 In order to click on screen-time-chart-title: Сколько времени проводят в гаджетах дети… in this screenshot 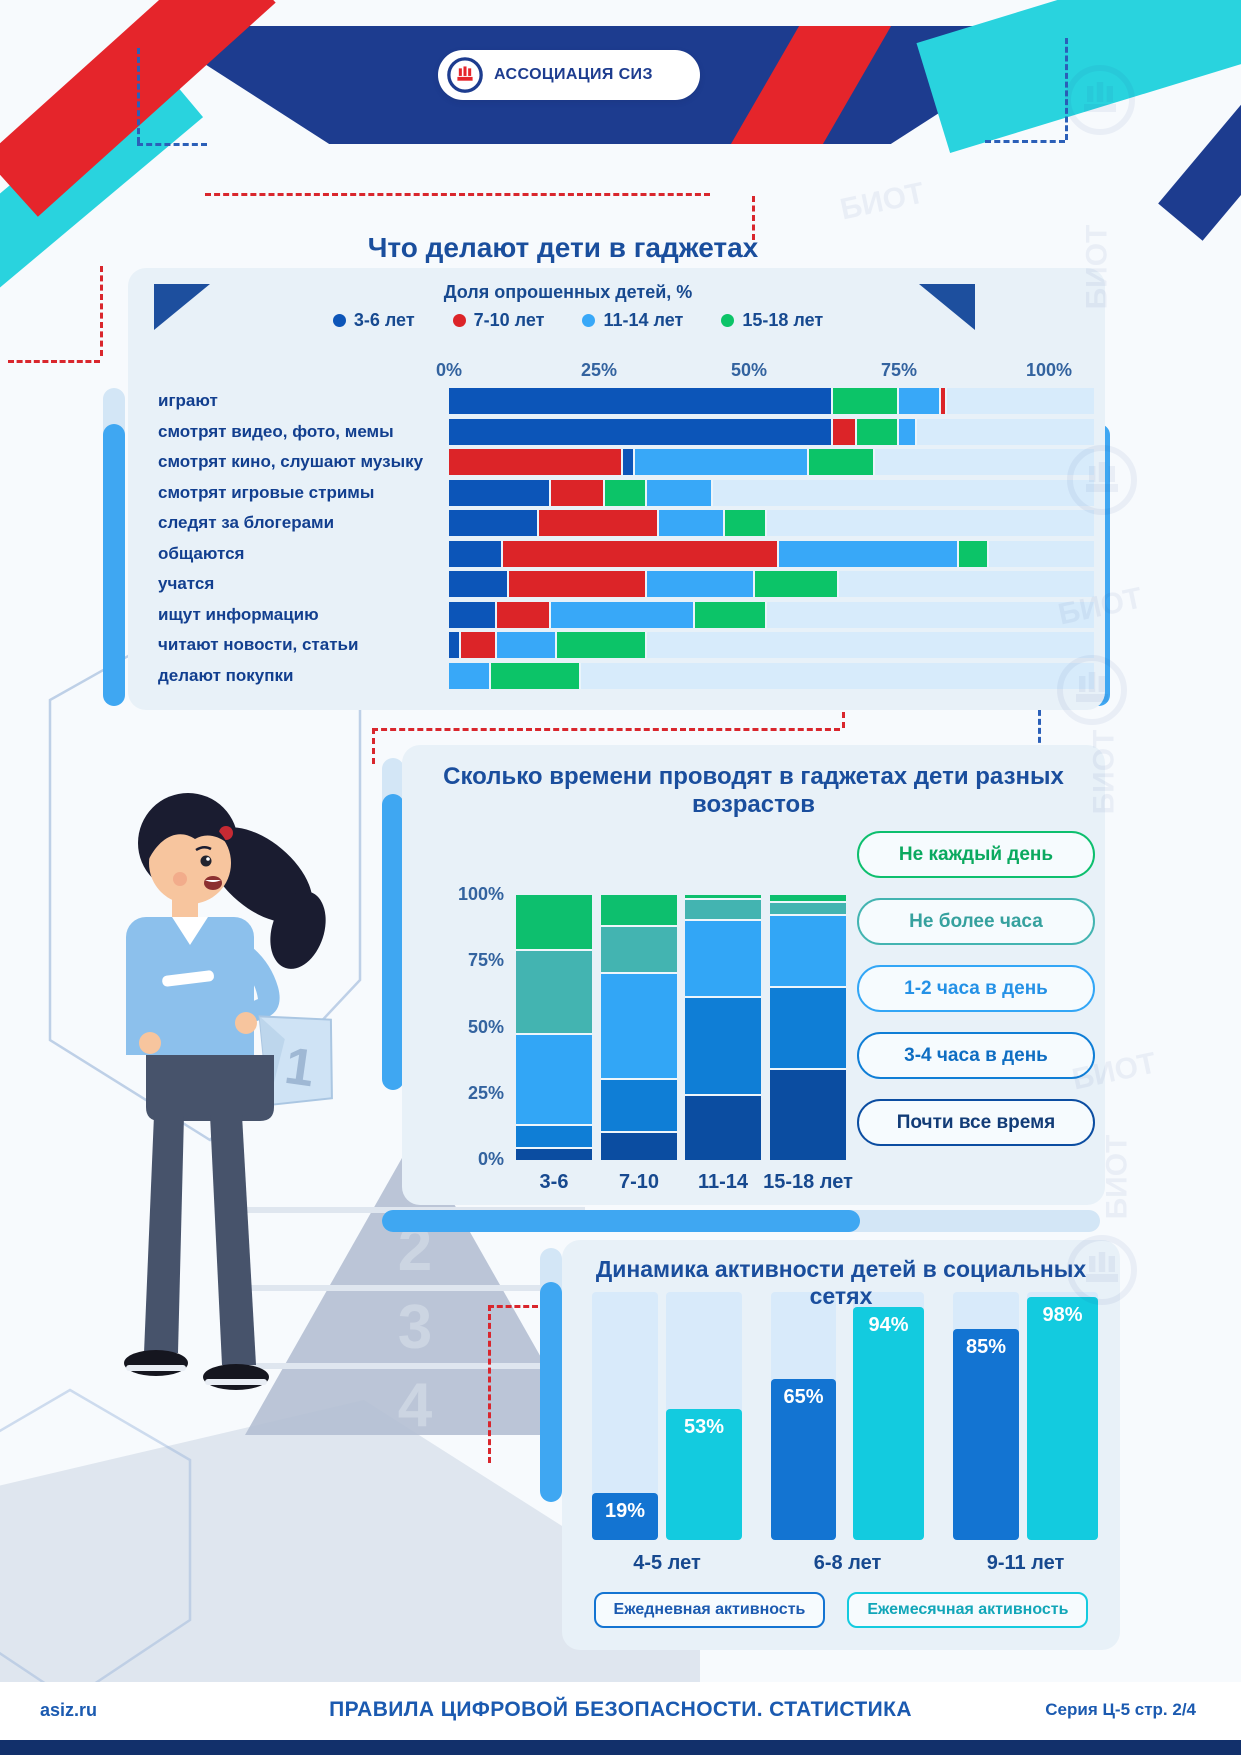, I will do `click(753, 790)`.